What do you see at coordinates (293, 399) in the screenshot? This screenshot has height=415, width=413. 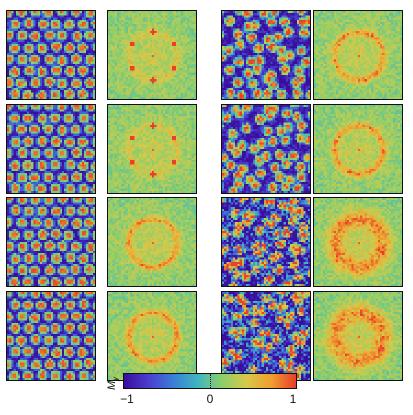 I see `colorbar-tick-max: 1` at bounding box center [293, 399].